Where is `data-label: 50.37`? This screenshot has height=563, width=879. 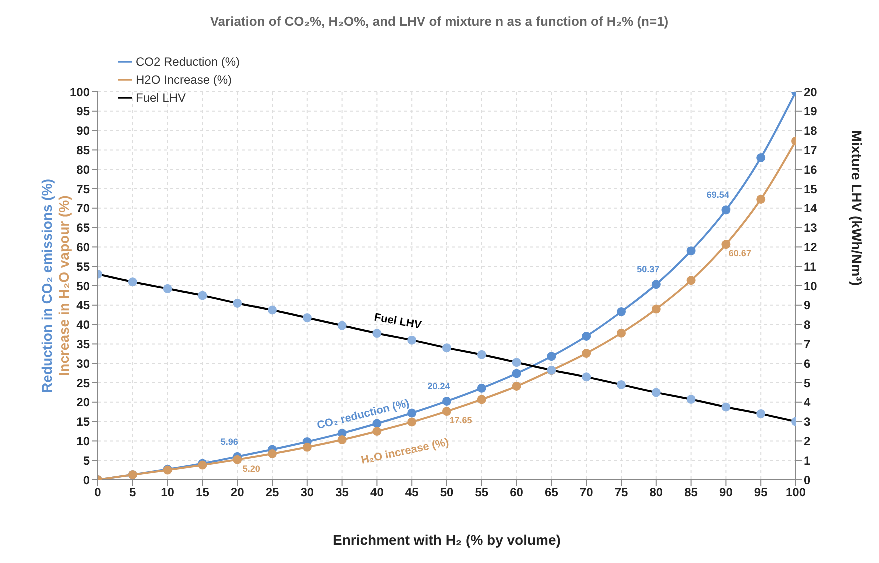 data-label: 50.37 is located at coordinates (648, 269).